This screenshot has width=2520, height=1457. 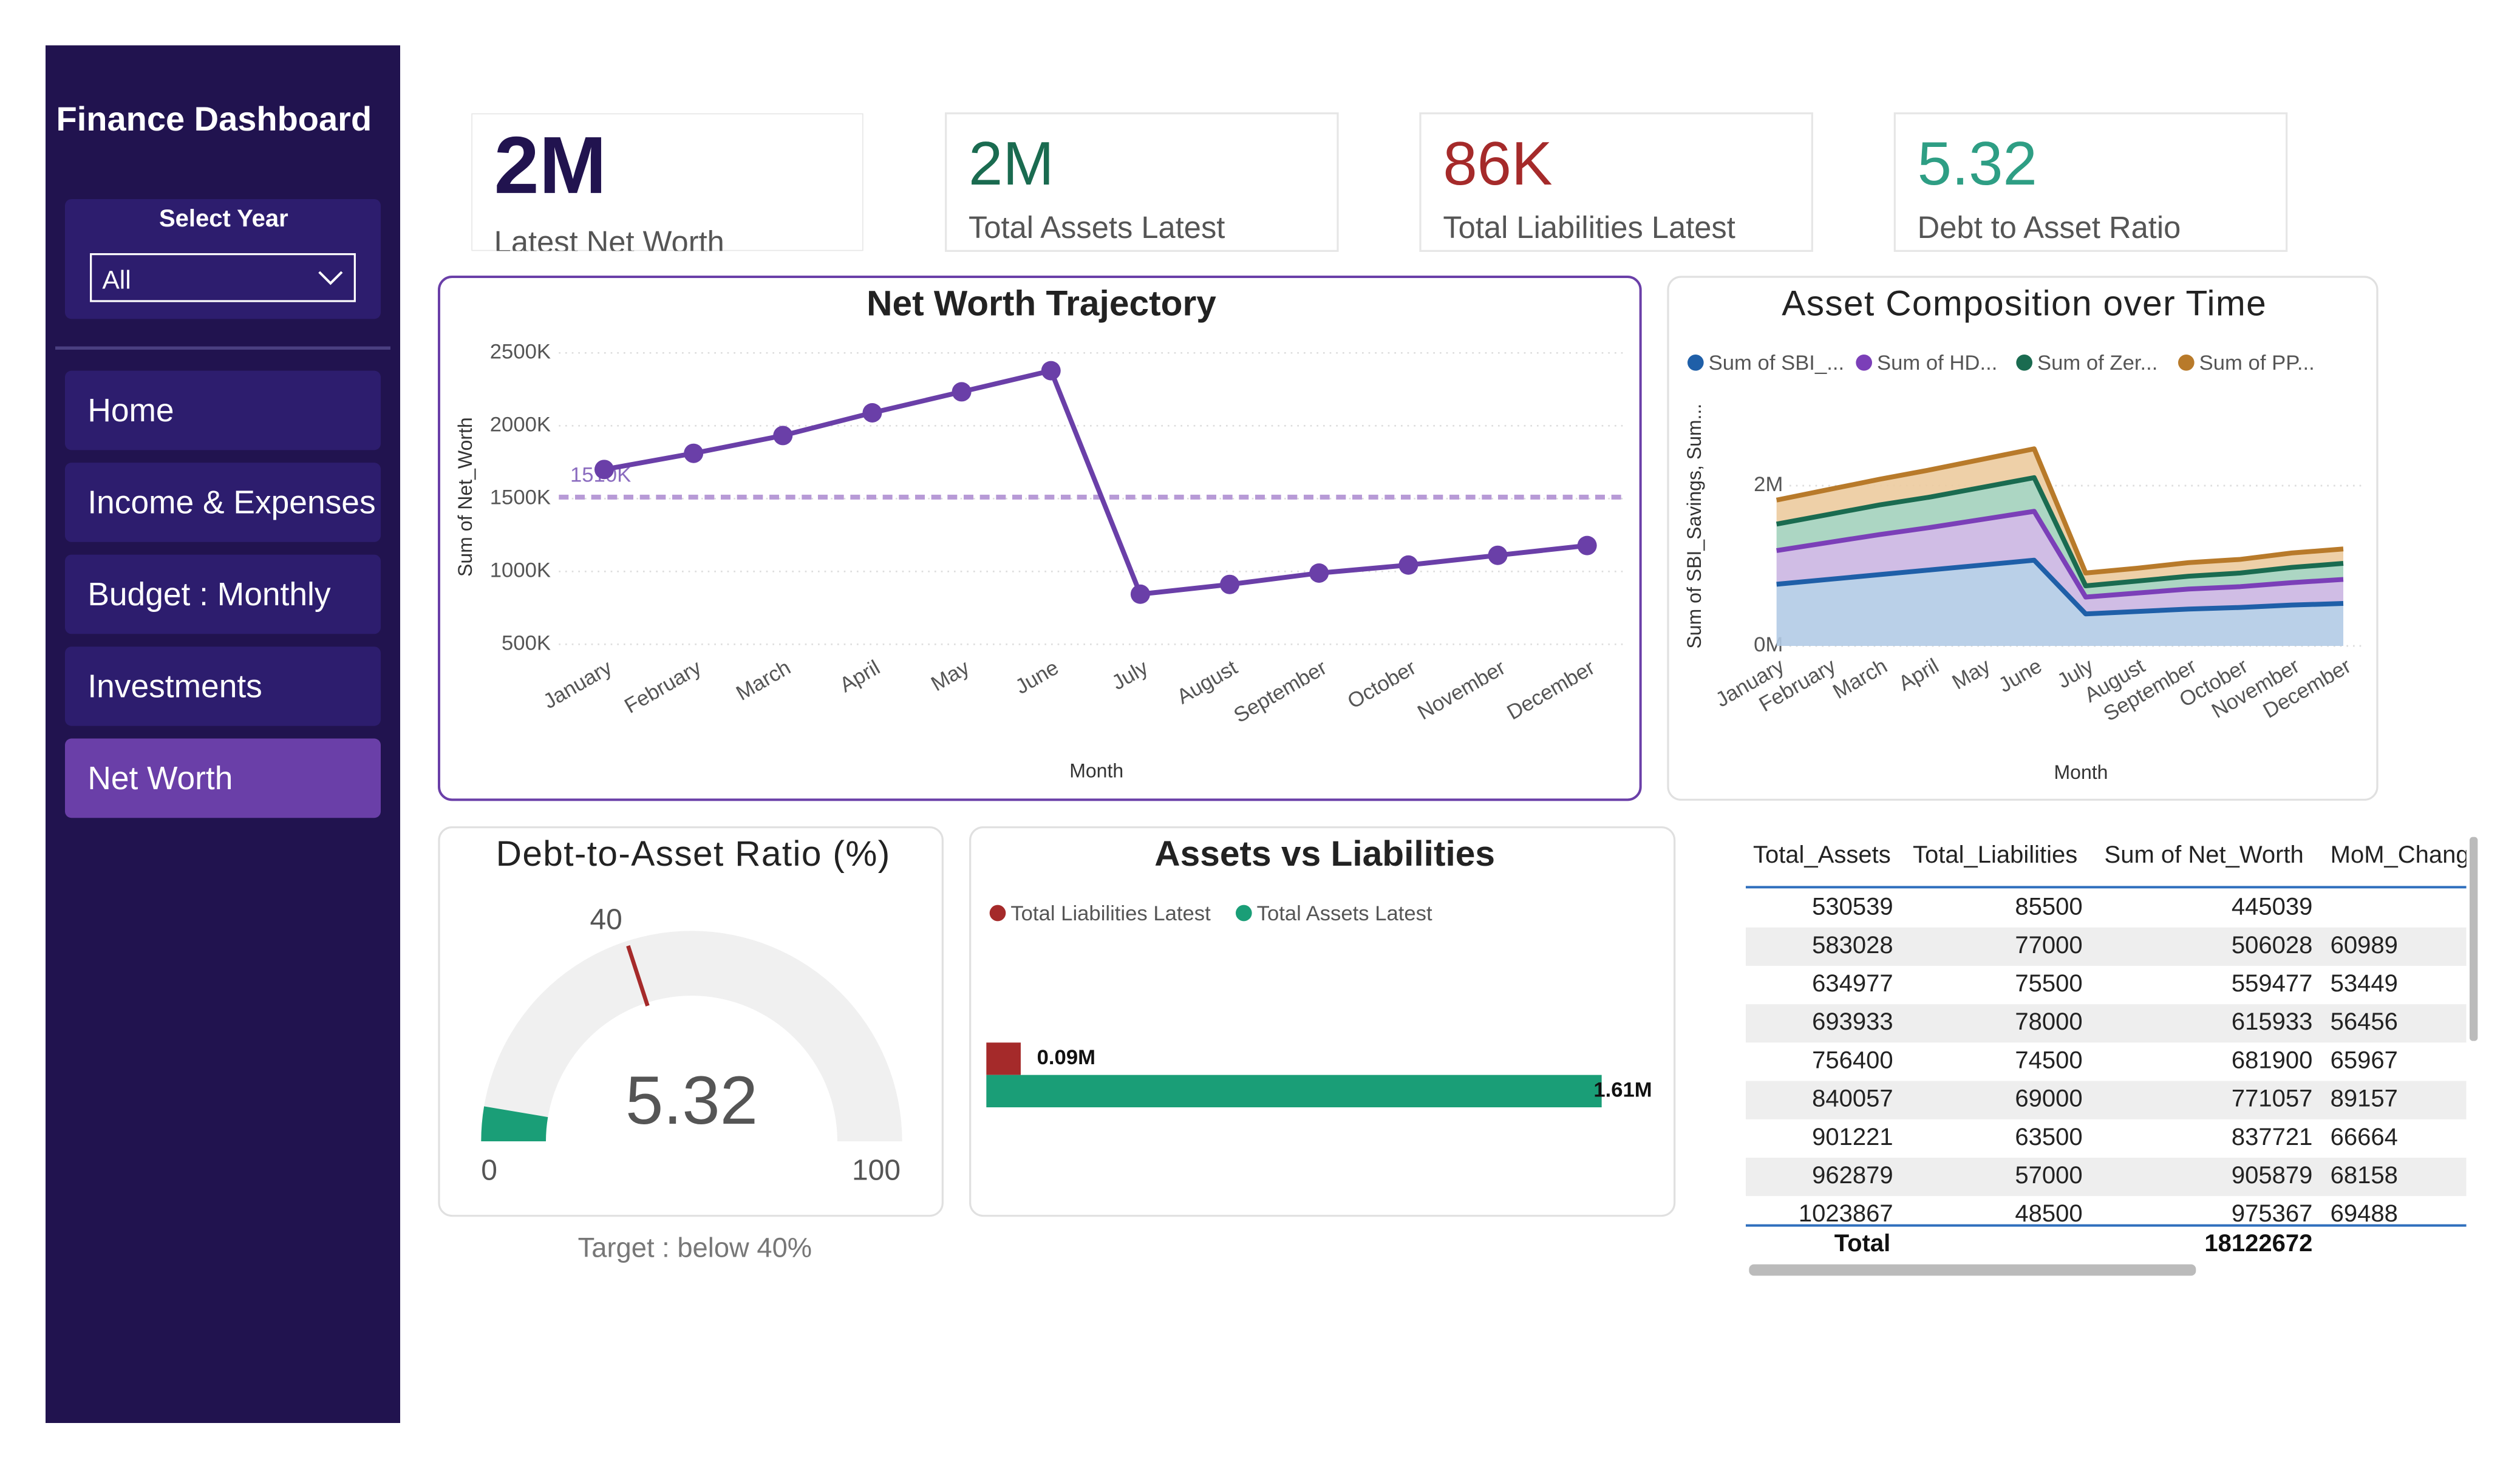 I want to click on filter-panel, so click(x=223, y=259).